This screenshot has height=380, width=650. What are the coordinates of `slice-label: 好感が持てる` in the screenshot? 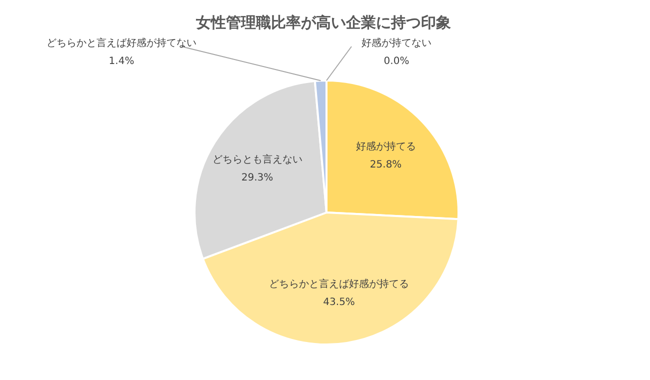 It's located at (386, 146).